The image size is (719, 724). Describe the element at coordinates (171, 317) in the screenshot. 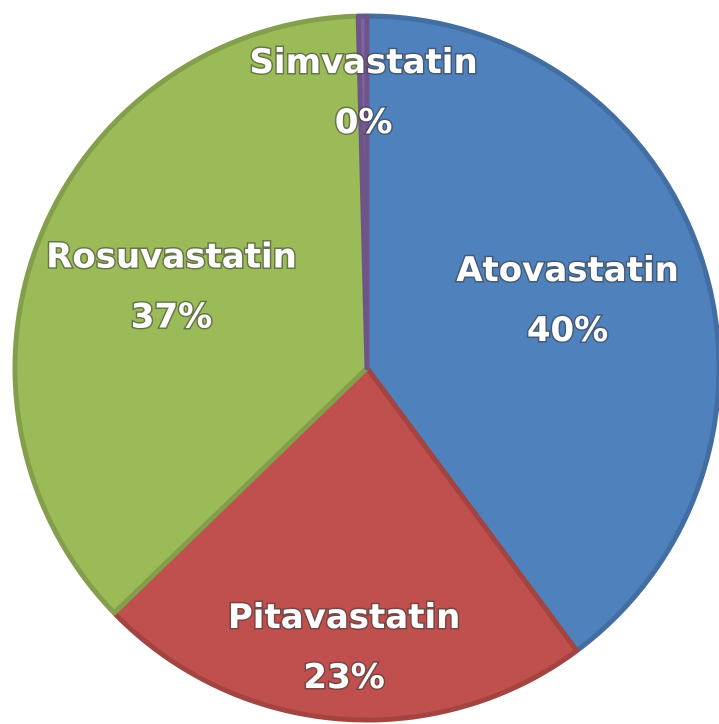

I see `slice-value-label: 37%` at that location.